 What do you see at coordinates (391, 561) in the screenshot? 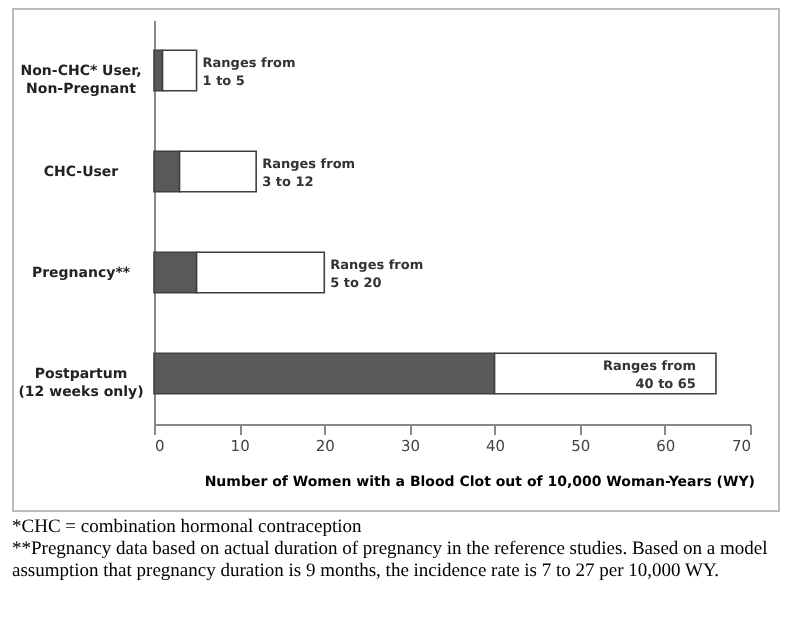
I see `text: **Pregnancy data based on actual duration of pregnancy in the reference studies. Based on a model assumption that pregnancy duration is 9 months, the incidence rate is 7 to 27 per 10,000 WY.` at bounding box center [391, 561].